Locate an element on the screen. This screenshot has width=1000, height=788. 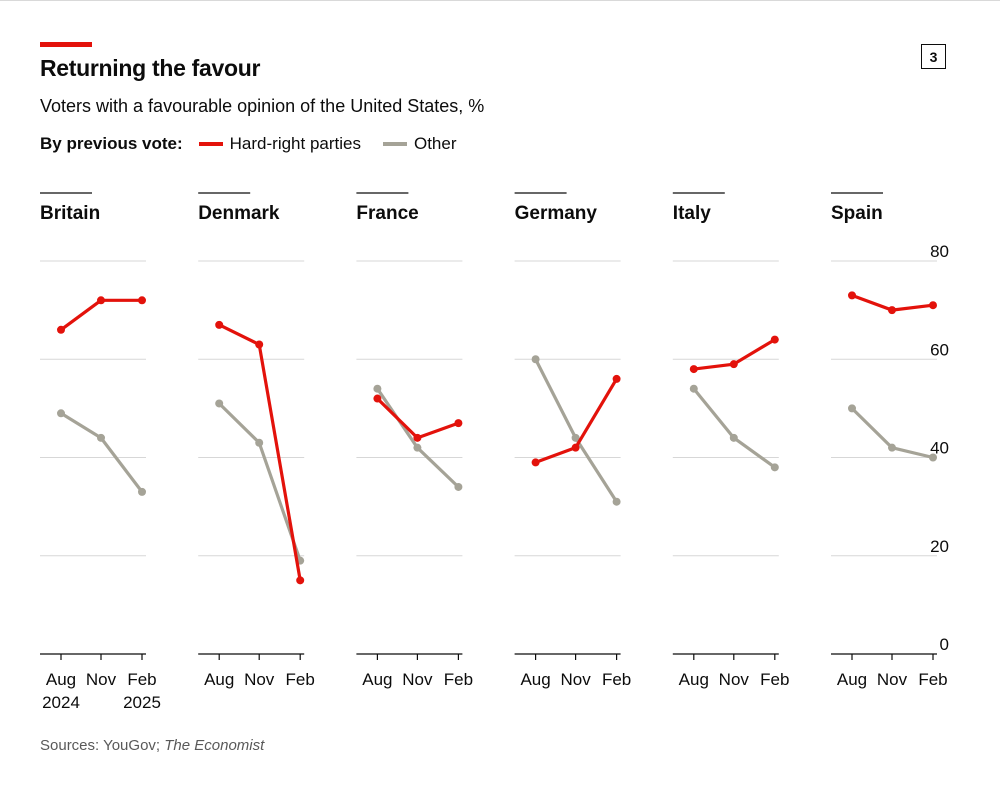
top-rule is located at coordinates (500, 0).